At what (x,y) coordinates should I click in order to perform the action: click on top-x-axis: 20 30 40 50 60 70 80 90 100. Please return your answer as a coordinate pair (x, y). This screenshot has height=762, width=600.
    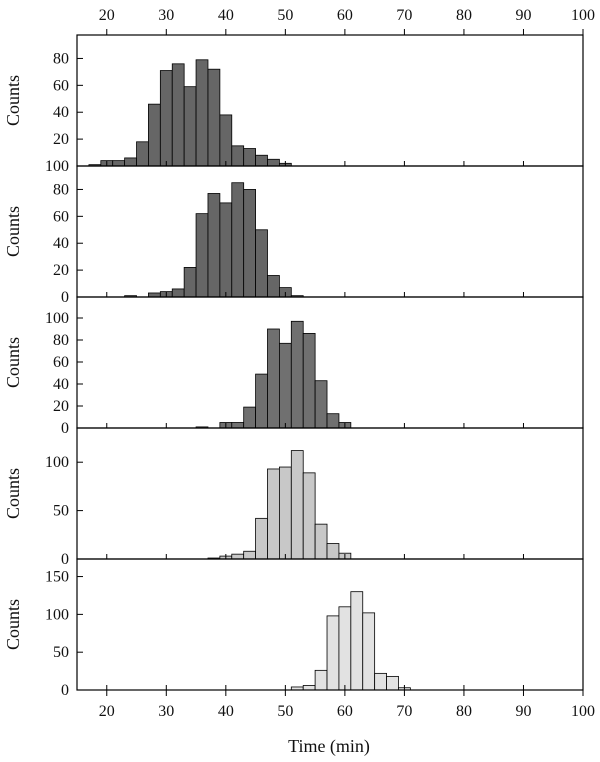
    Looking at the image, I should click on (347, 21).